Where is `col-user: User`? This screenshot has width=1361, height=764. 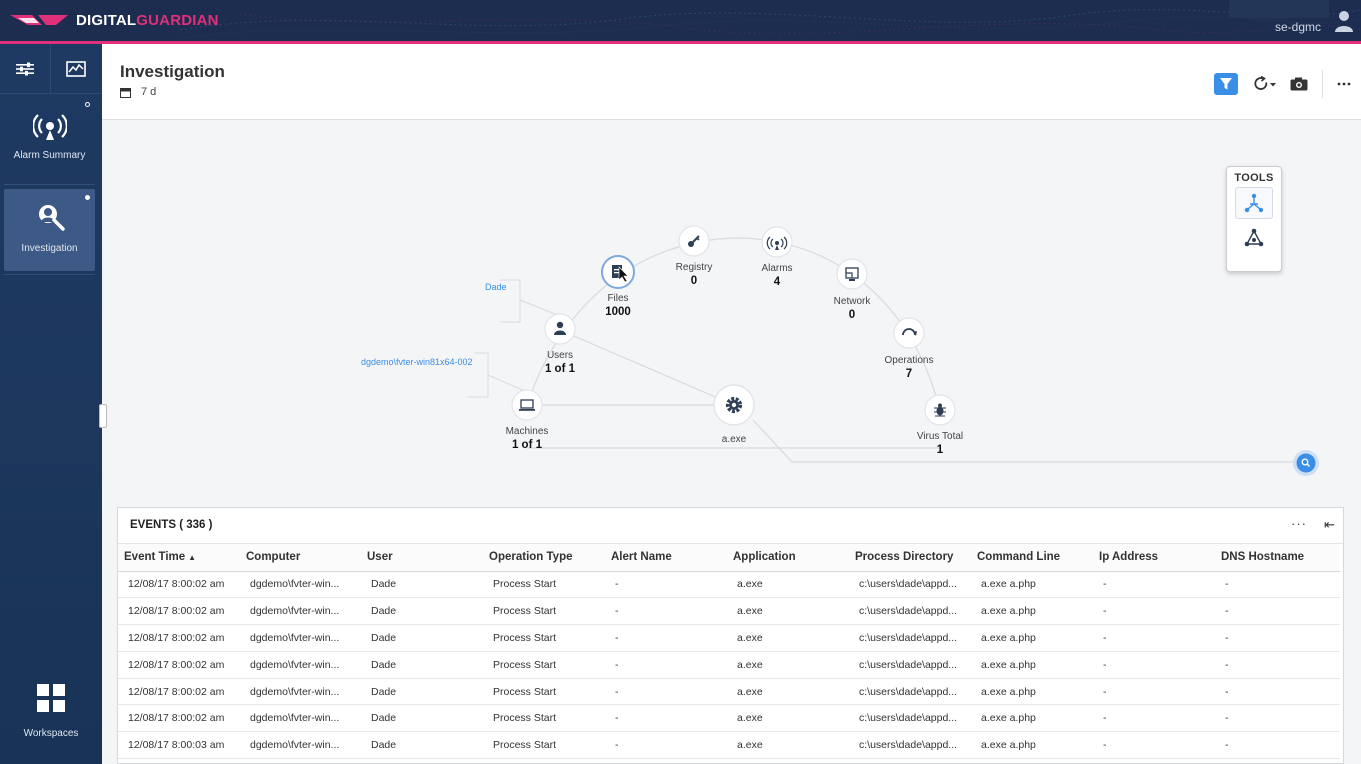
col-user: User is located at coordinates (422, 557).